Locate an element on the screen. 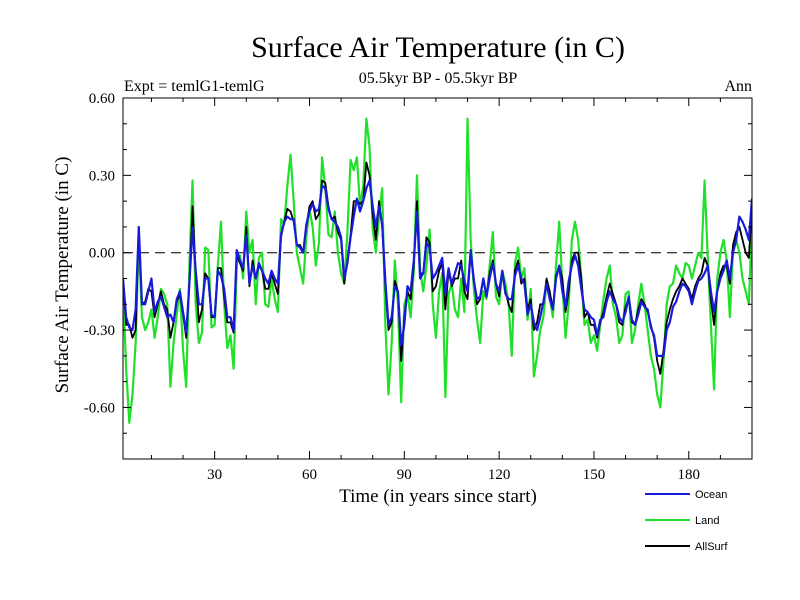 The image size is (800, 600). legend-label-land: Land is located at coordinates (707, 521).